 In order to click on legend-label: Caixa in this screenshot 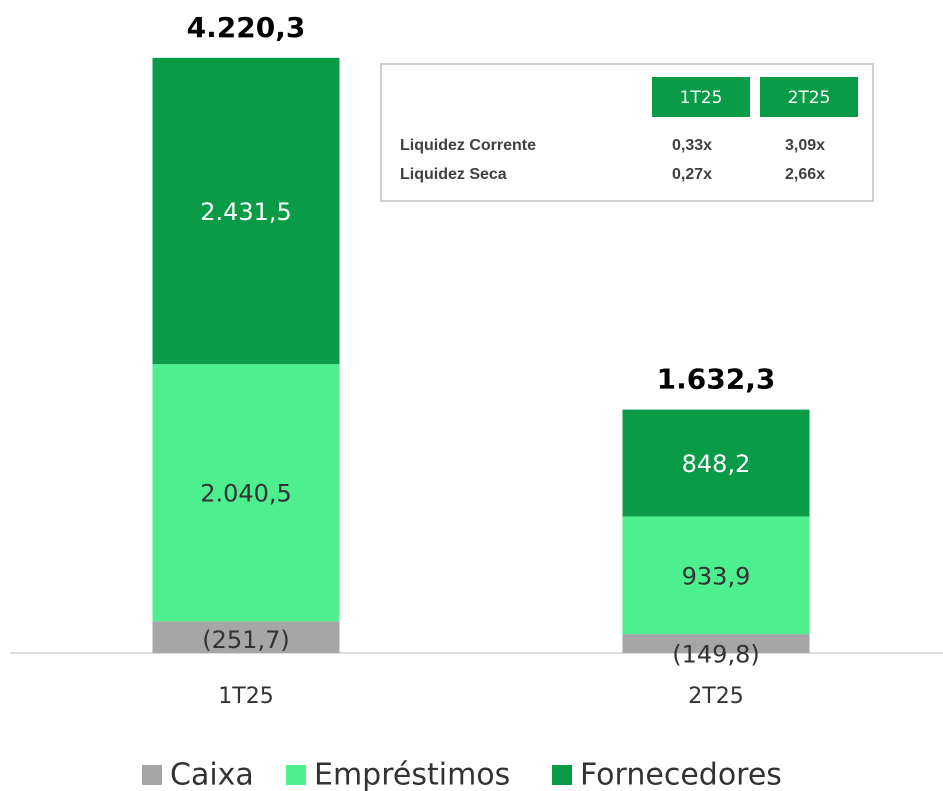, I will do `click(212, 774)`.